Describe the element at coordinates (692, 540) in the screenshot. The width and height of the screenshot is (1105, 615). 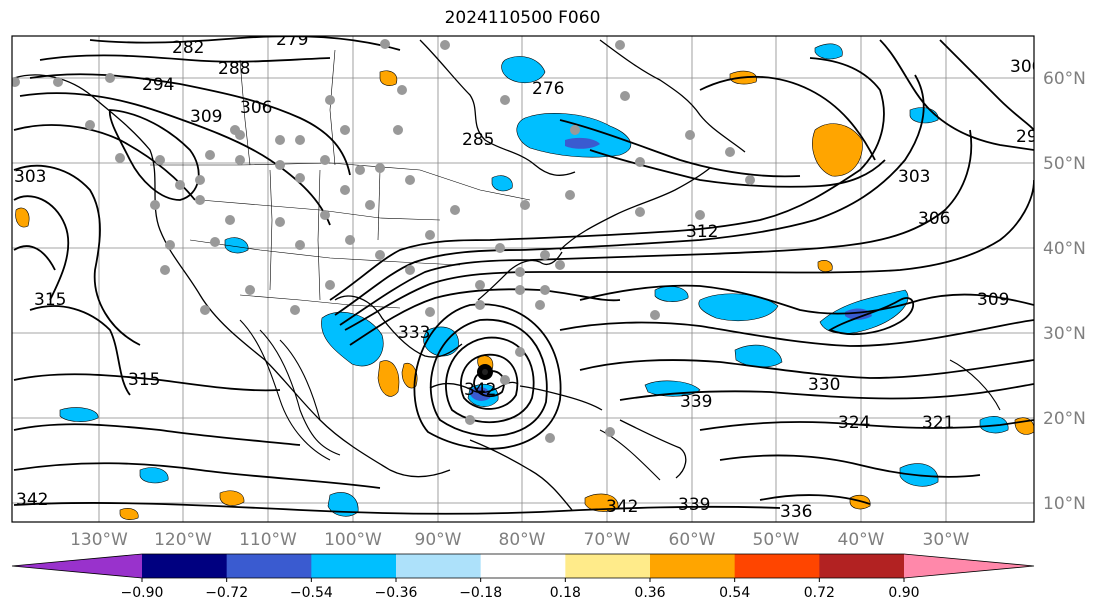
I see `longitude-label: 60°W` at that location.